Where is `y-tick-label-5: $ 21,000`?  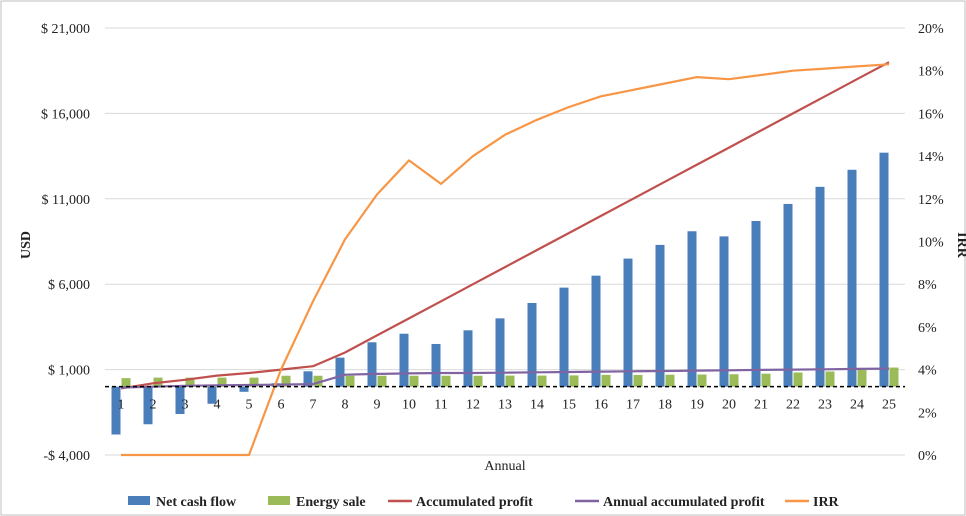 y-tick-label-5: $ 21,000 is located at coordinates (65, 29).